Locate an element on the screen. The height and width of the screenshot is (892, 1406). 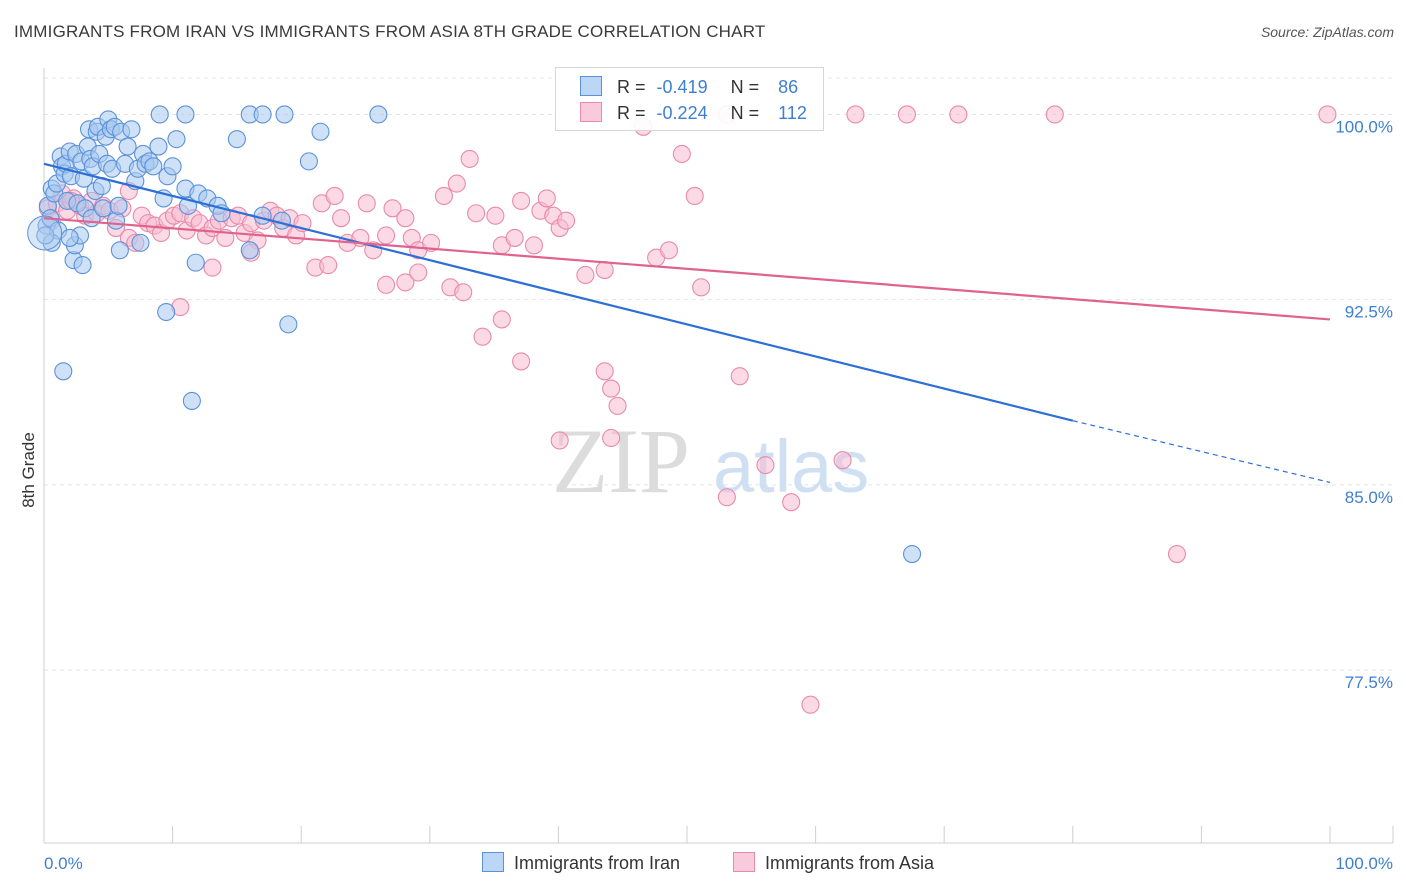
asia-swatch is located at coordinates (591, 112).